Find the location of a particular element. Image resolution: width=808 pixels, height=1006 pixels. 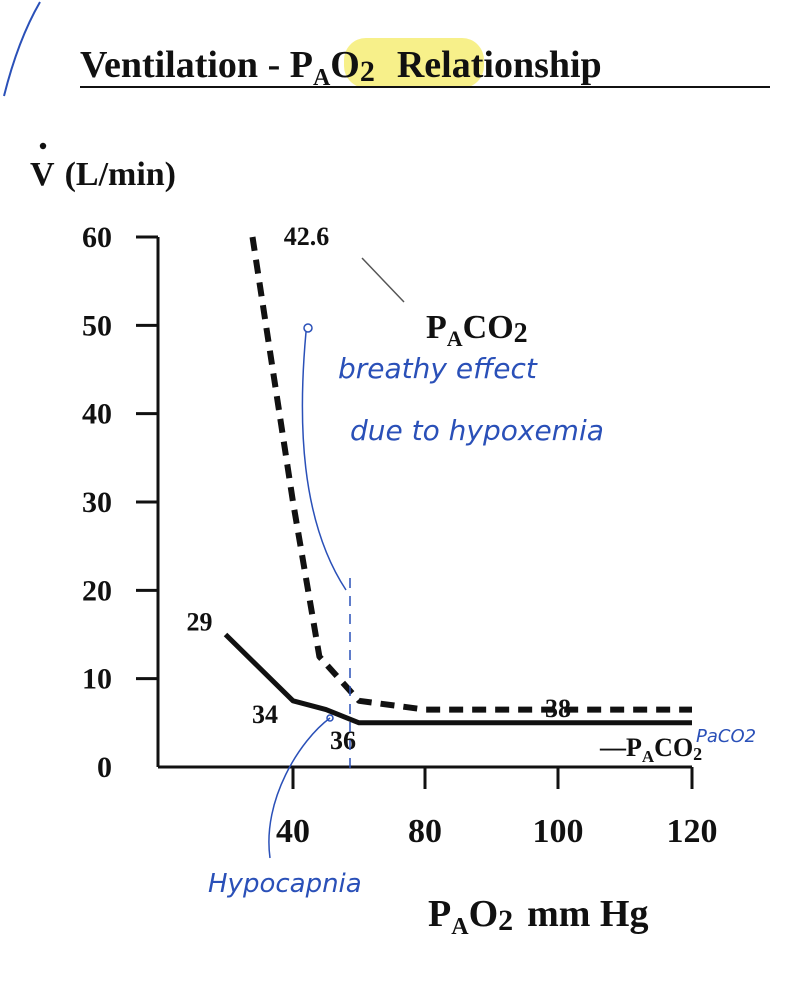

legend-dash: — is located at coordinates (613, 747).